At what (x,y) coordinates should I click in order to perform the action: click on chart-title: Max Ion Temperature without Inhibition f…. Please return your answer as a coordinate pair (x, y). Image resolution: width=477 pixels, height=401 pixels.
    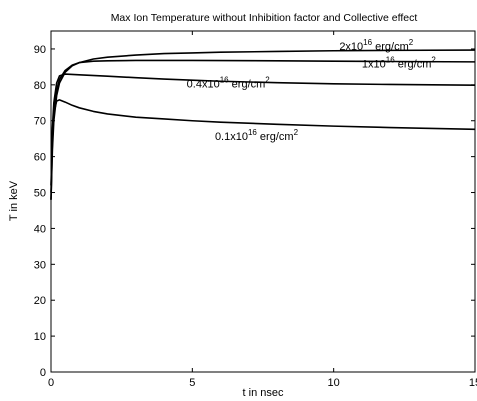
    Looking at the image, I should click on (264, 18).